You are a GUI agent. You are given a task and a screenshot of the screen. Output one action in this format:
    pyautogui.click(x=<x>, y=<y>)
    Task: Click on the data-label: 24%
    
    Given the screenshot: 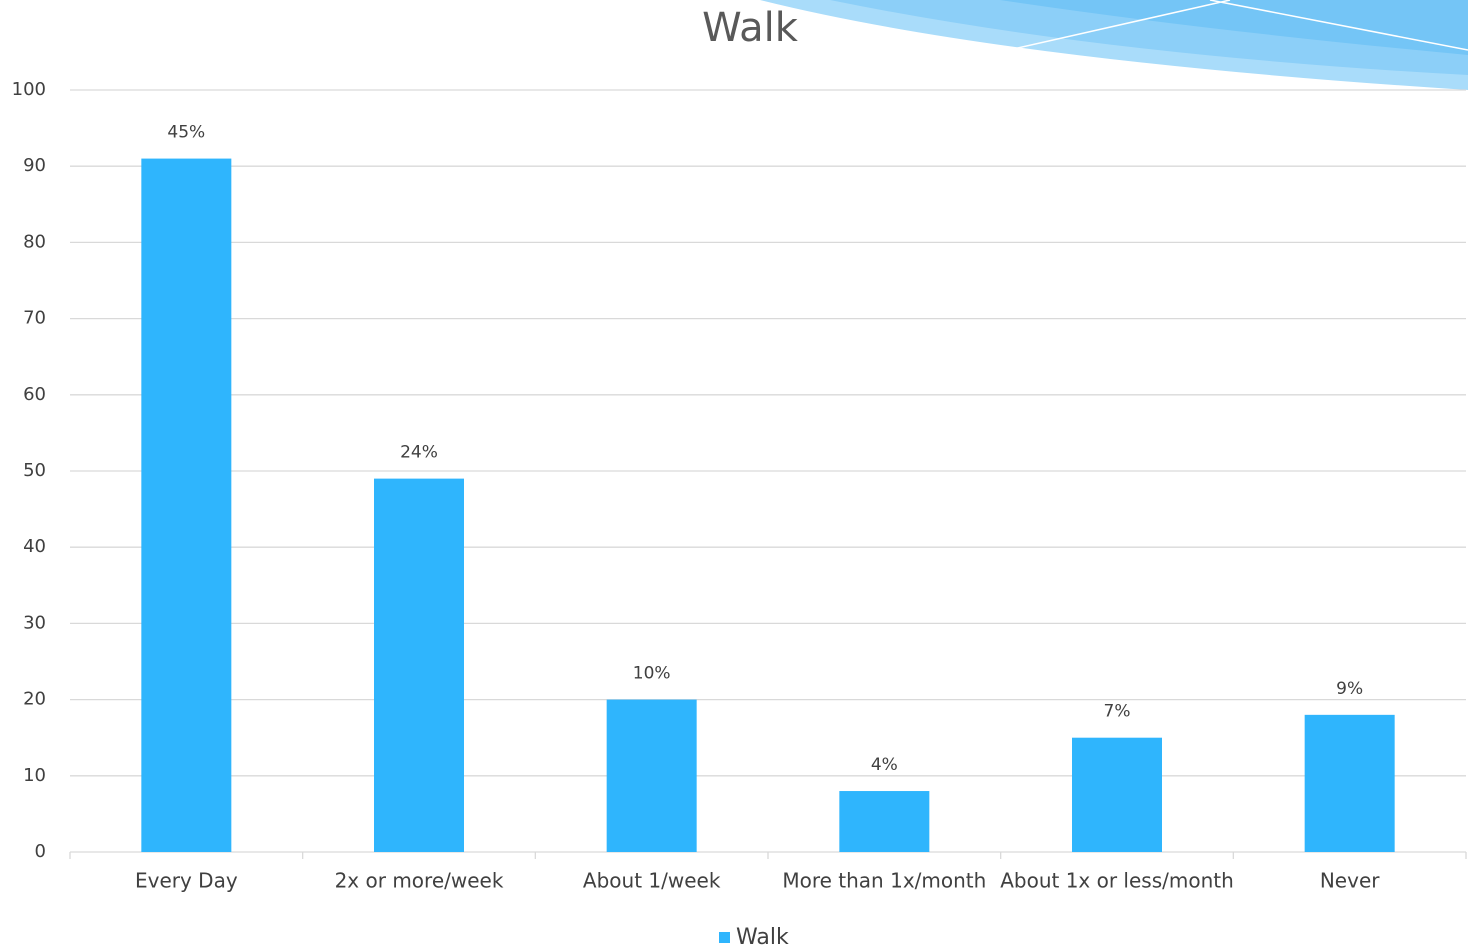 What is the action you would take?
    pyautogui.click(x=419, y=453)
    